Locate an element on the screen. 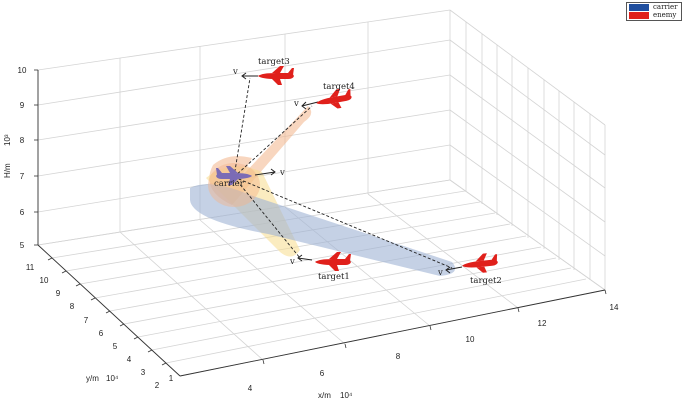 The width and height of the screenshot is (685, 400). carrier-velocity-label: v is located at coordinates (282, 173).